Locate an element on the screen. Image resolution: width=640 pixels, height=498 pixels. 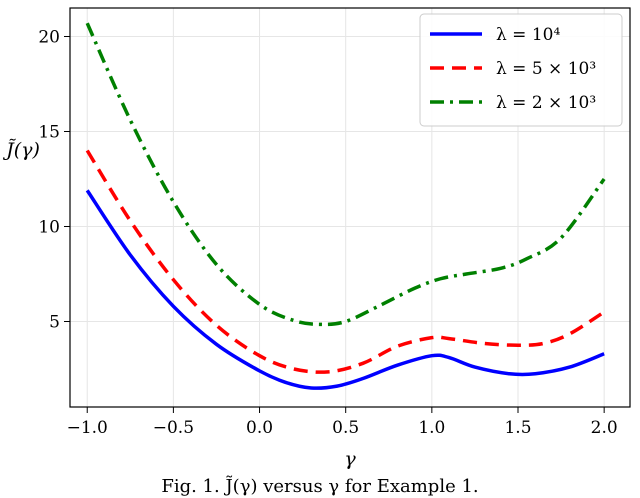
legend: λ = 10⁴ λ = 5 × 10³ λ = 2 × 10³ is located at coordinates (521, 70).